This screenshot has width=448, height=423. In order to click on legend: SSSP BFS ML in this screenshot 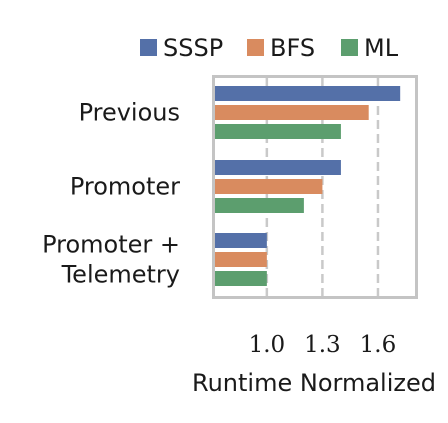, I will do `click(269, 48)`.